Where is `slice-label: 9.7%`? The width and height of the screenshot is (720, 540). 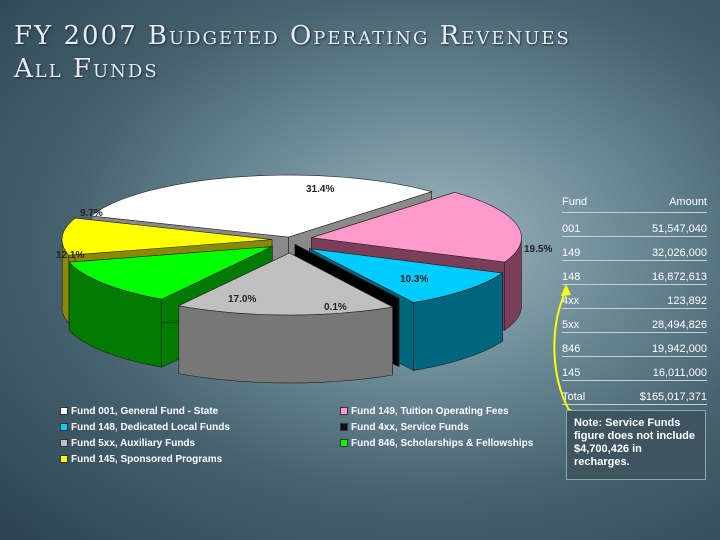 slice-label: 9.7% is located at coordinates (91, 213).